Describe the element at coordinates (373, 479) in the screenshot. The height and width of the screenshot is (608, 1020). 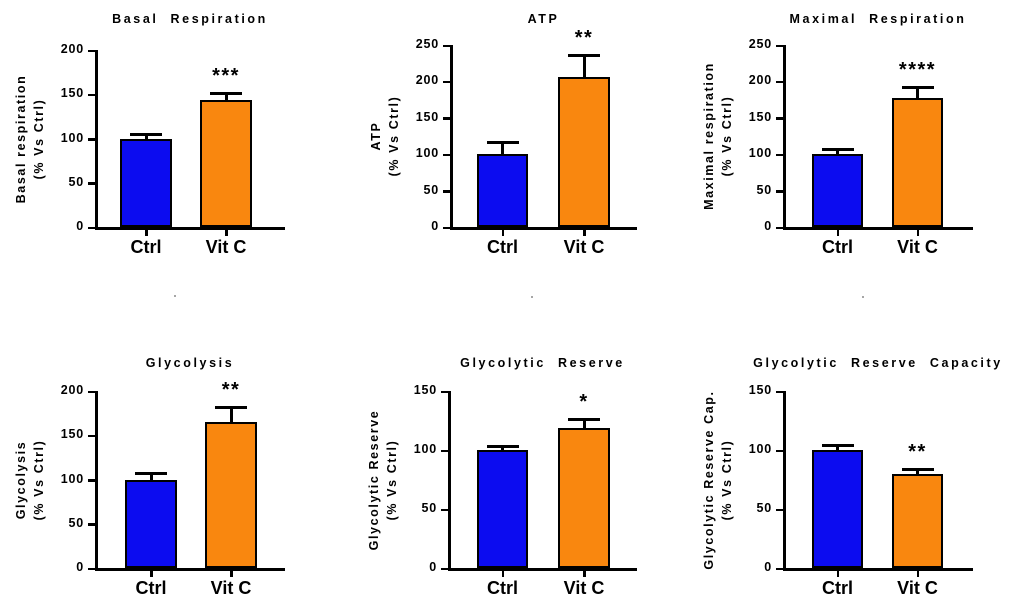
I see `y-axis-label-line1: Glycolytic Reserve` at that location.